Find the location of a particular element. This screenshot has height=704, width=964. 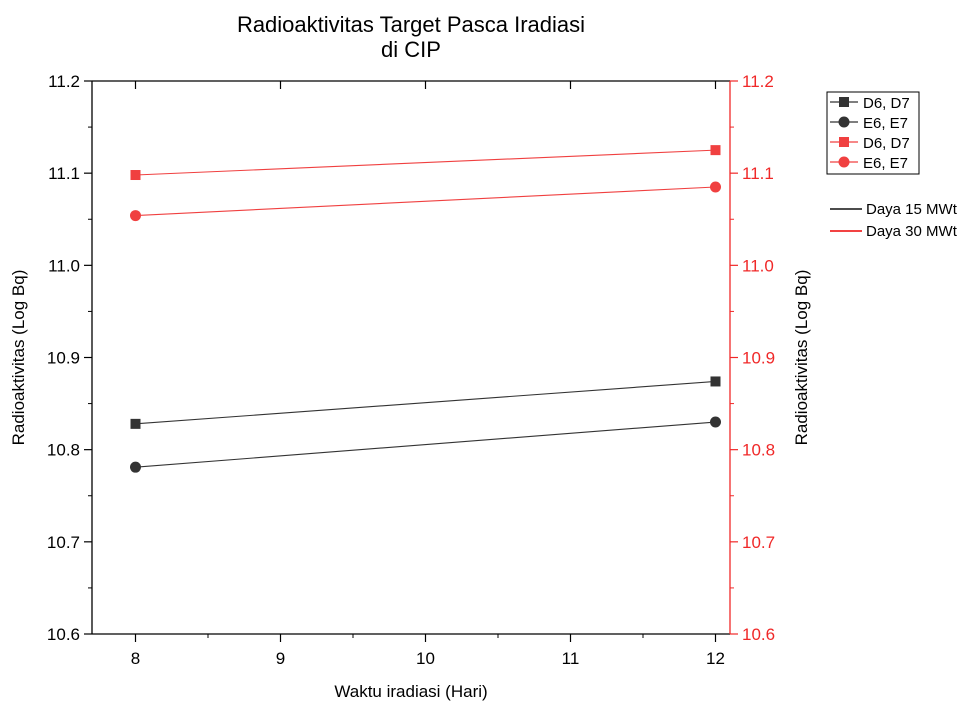

y-right-tick-label: 10.6 is located at coordinates (758, 634).